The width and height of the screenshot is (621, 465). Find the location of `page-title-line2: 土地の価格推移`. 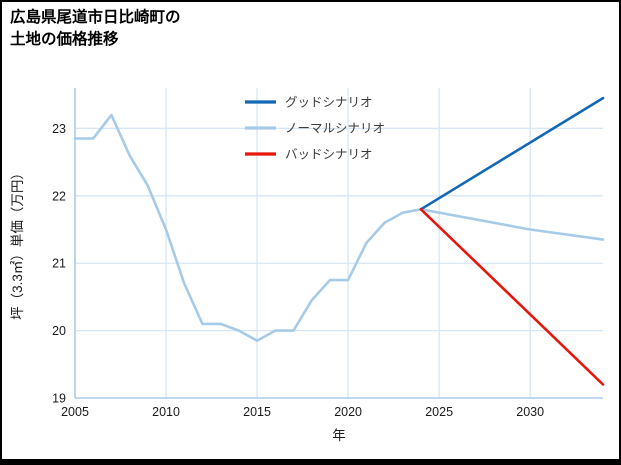

page-title-line2: 土地の価格推移 is located at coordinates (64, 40).